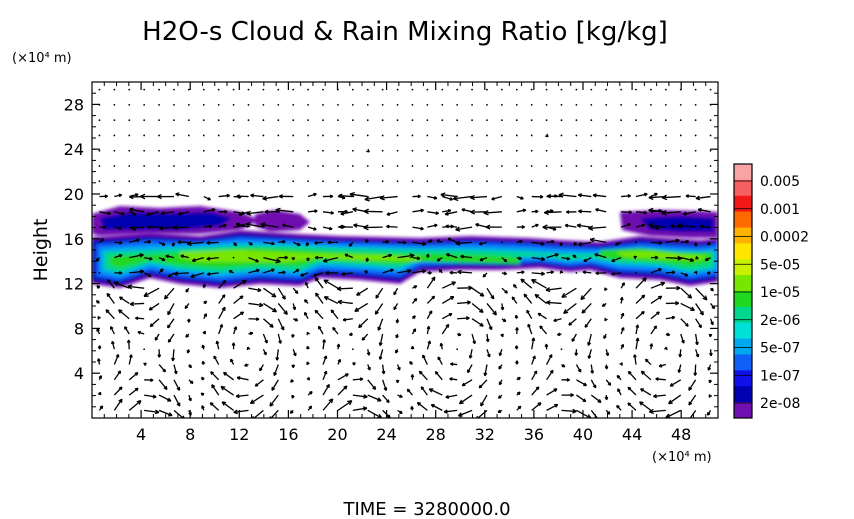 This screenshot has height=519, width=854. What do you see at coordinates (405, 32) in the screenshot?
I see `chart-title: H2O-s Cloud & Rain Mixing Ratio [kg/kg]` at bounding box center [405, 32].